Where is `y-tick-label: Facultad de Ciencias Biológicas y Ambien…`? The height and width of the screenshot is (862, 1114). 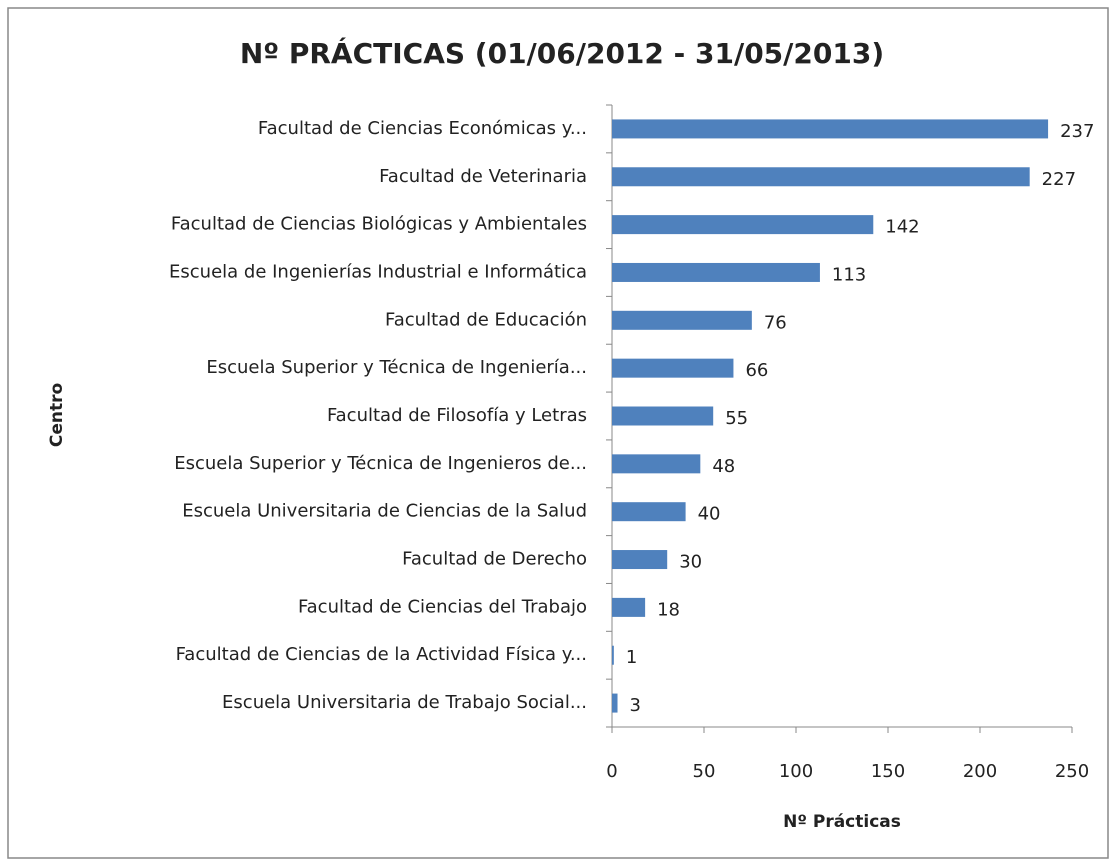
y-tick-label: Facultad de Ciencias Biológicas y Ambien… is located at coordinates (379, 224).